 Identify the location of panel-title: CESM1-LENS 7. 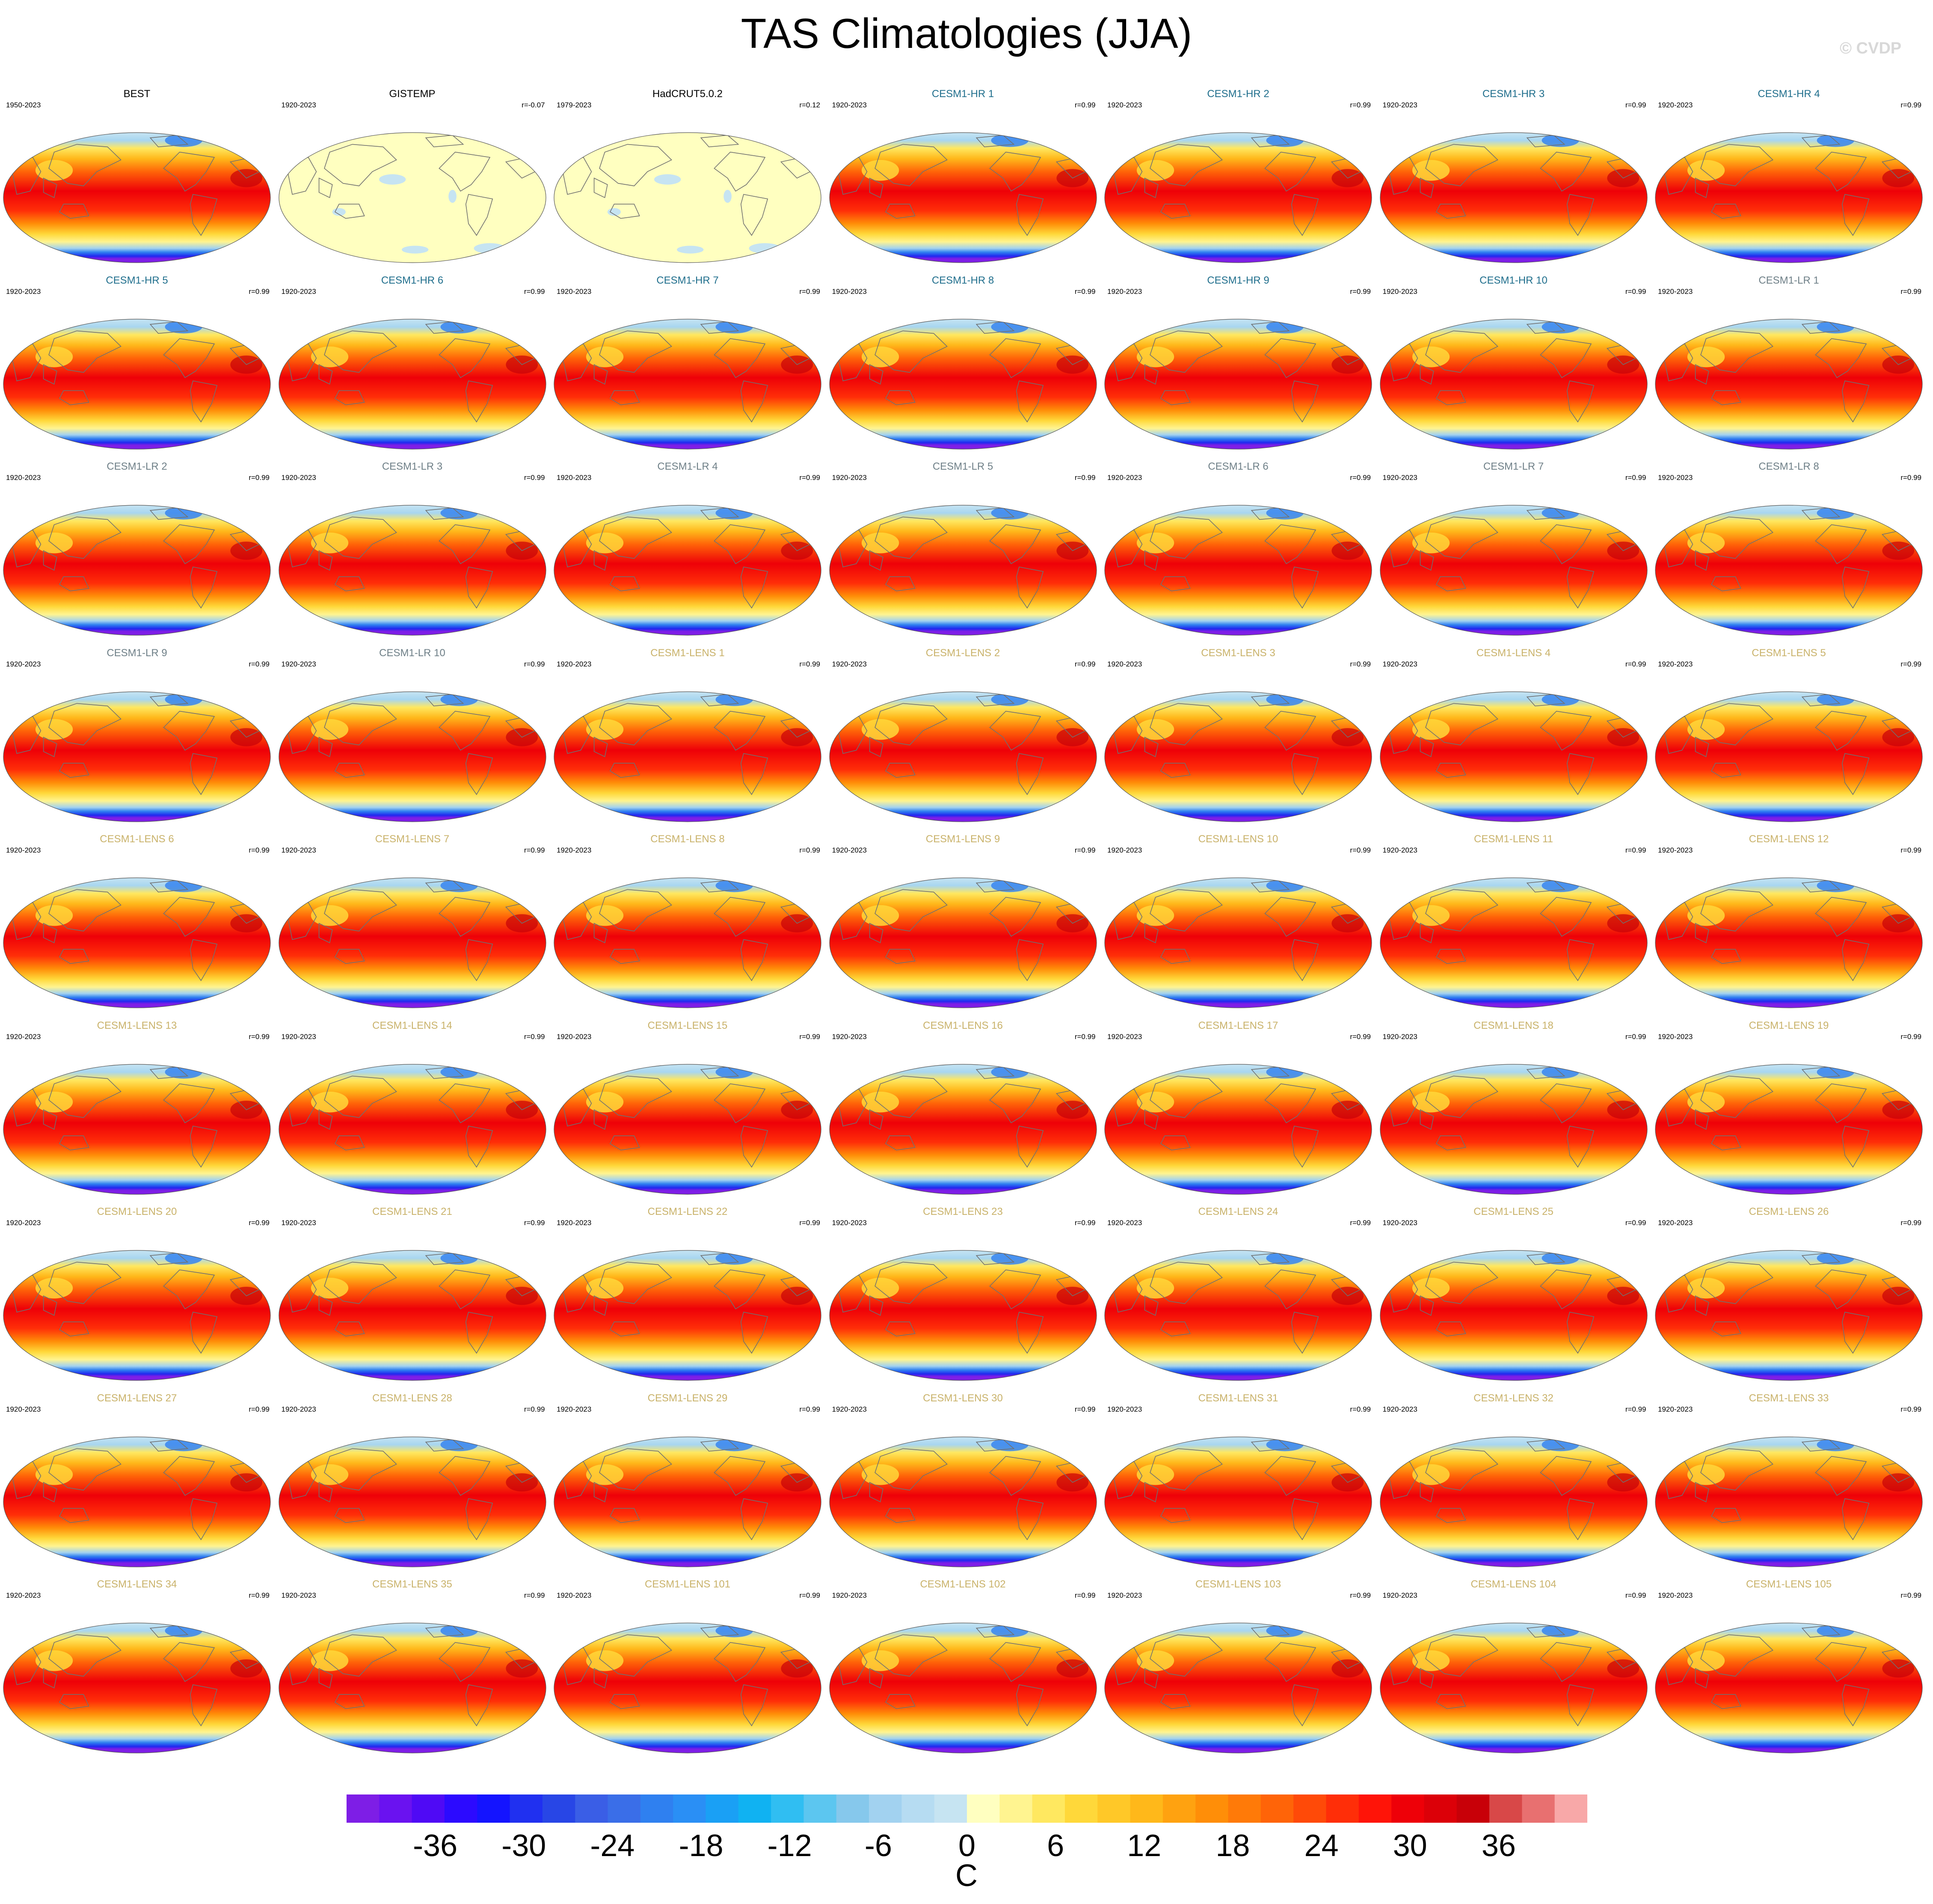
(413, 839).